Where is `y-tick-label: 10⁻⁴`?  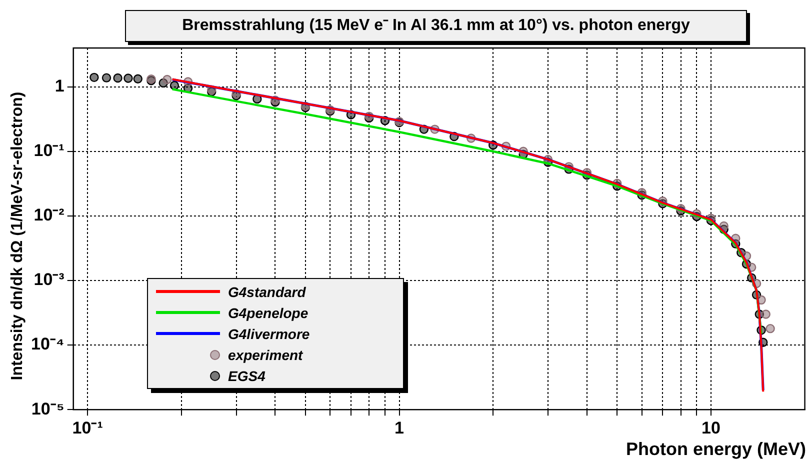
y-tick-label: 10⁻⁴ is located at coordinates (47, 344).